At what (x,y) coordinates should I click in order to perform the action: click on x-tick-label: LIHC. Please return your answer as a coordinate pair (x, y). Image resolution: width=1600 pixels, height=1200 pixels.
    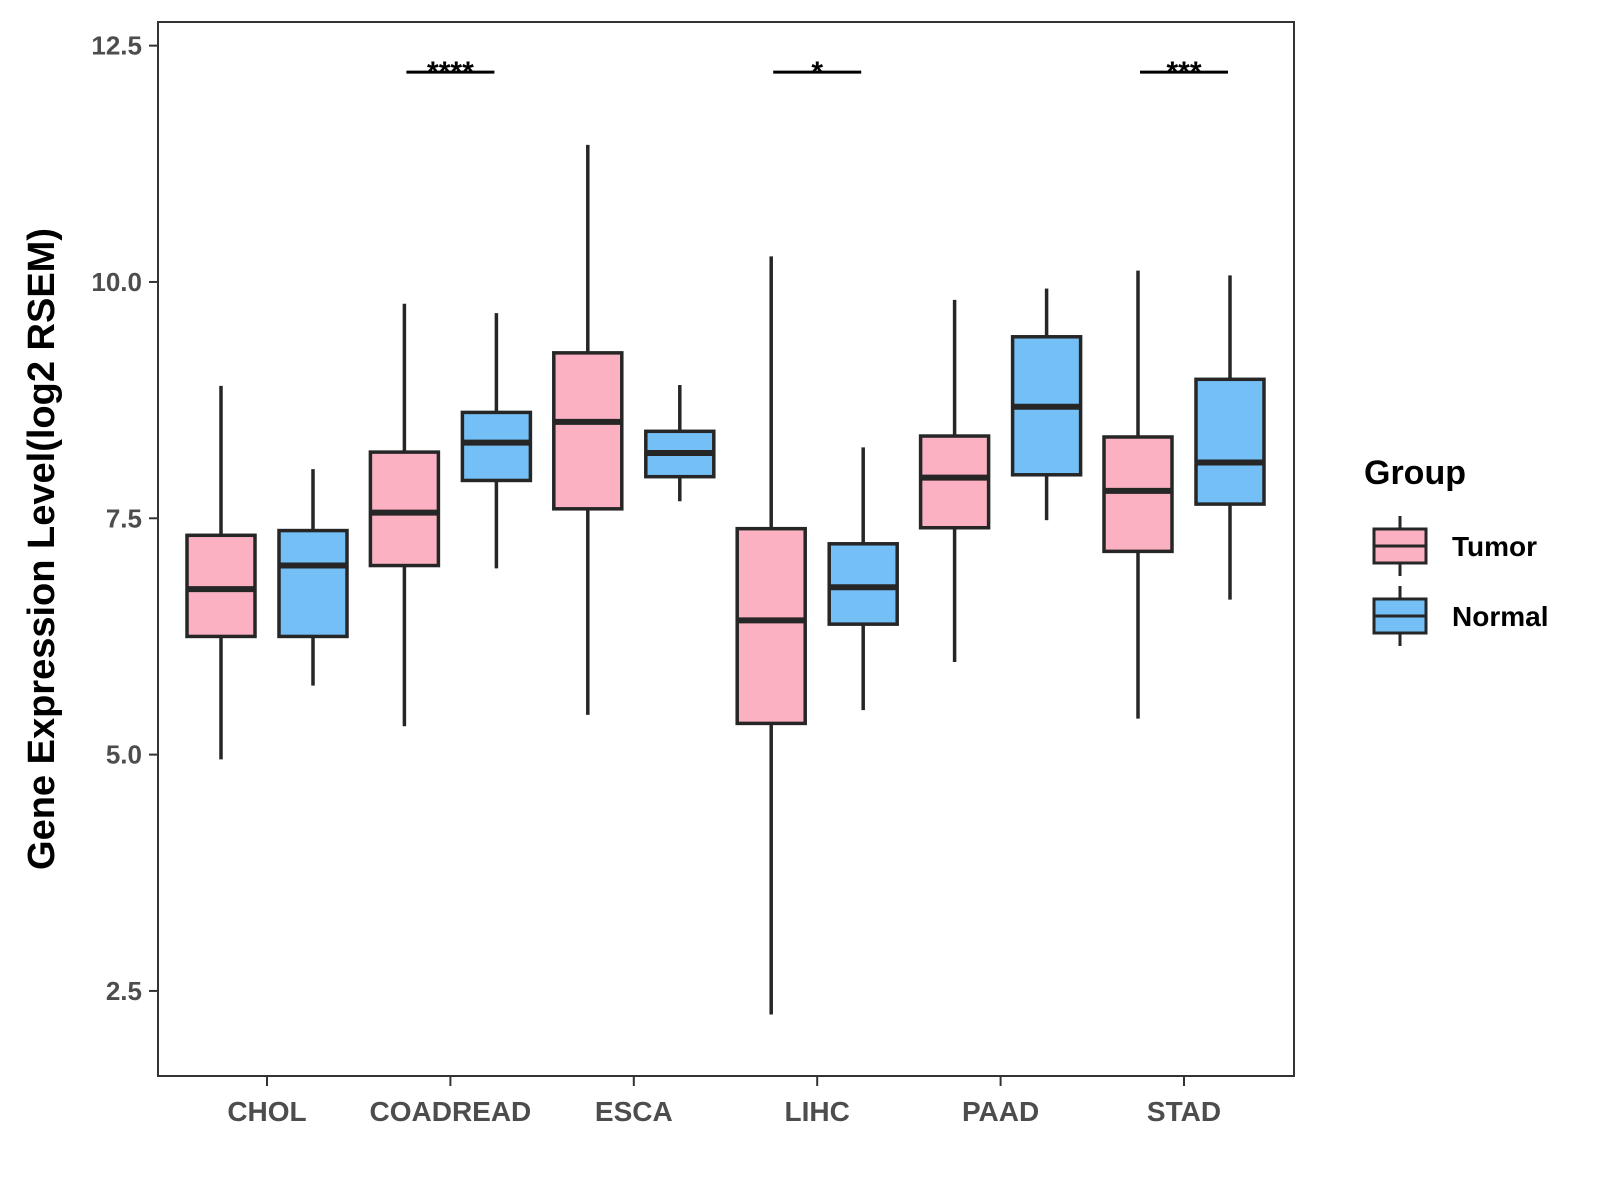
    Looking at the image, I should click on (817, 1111).